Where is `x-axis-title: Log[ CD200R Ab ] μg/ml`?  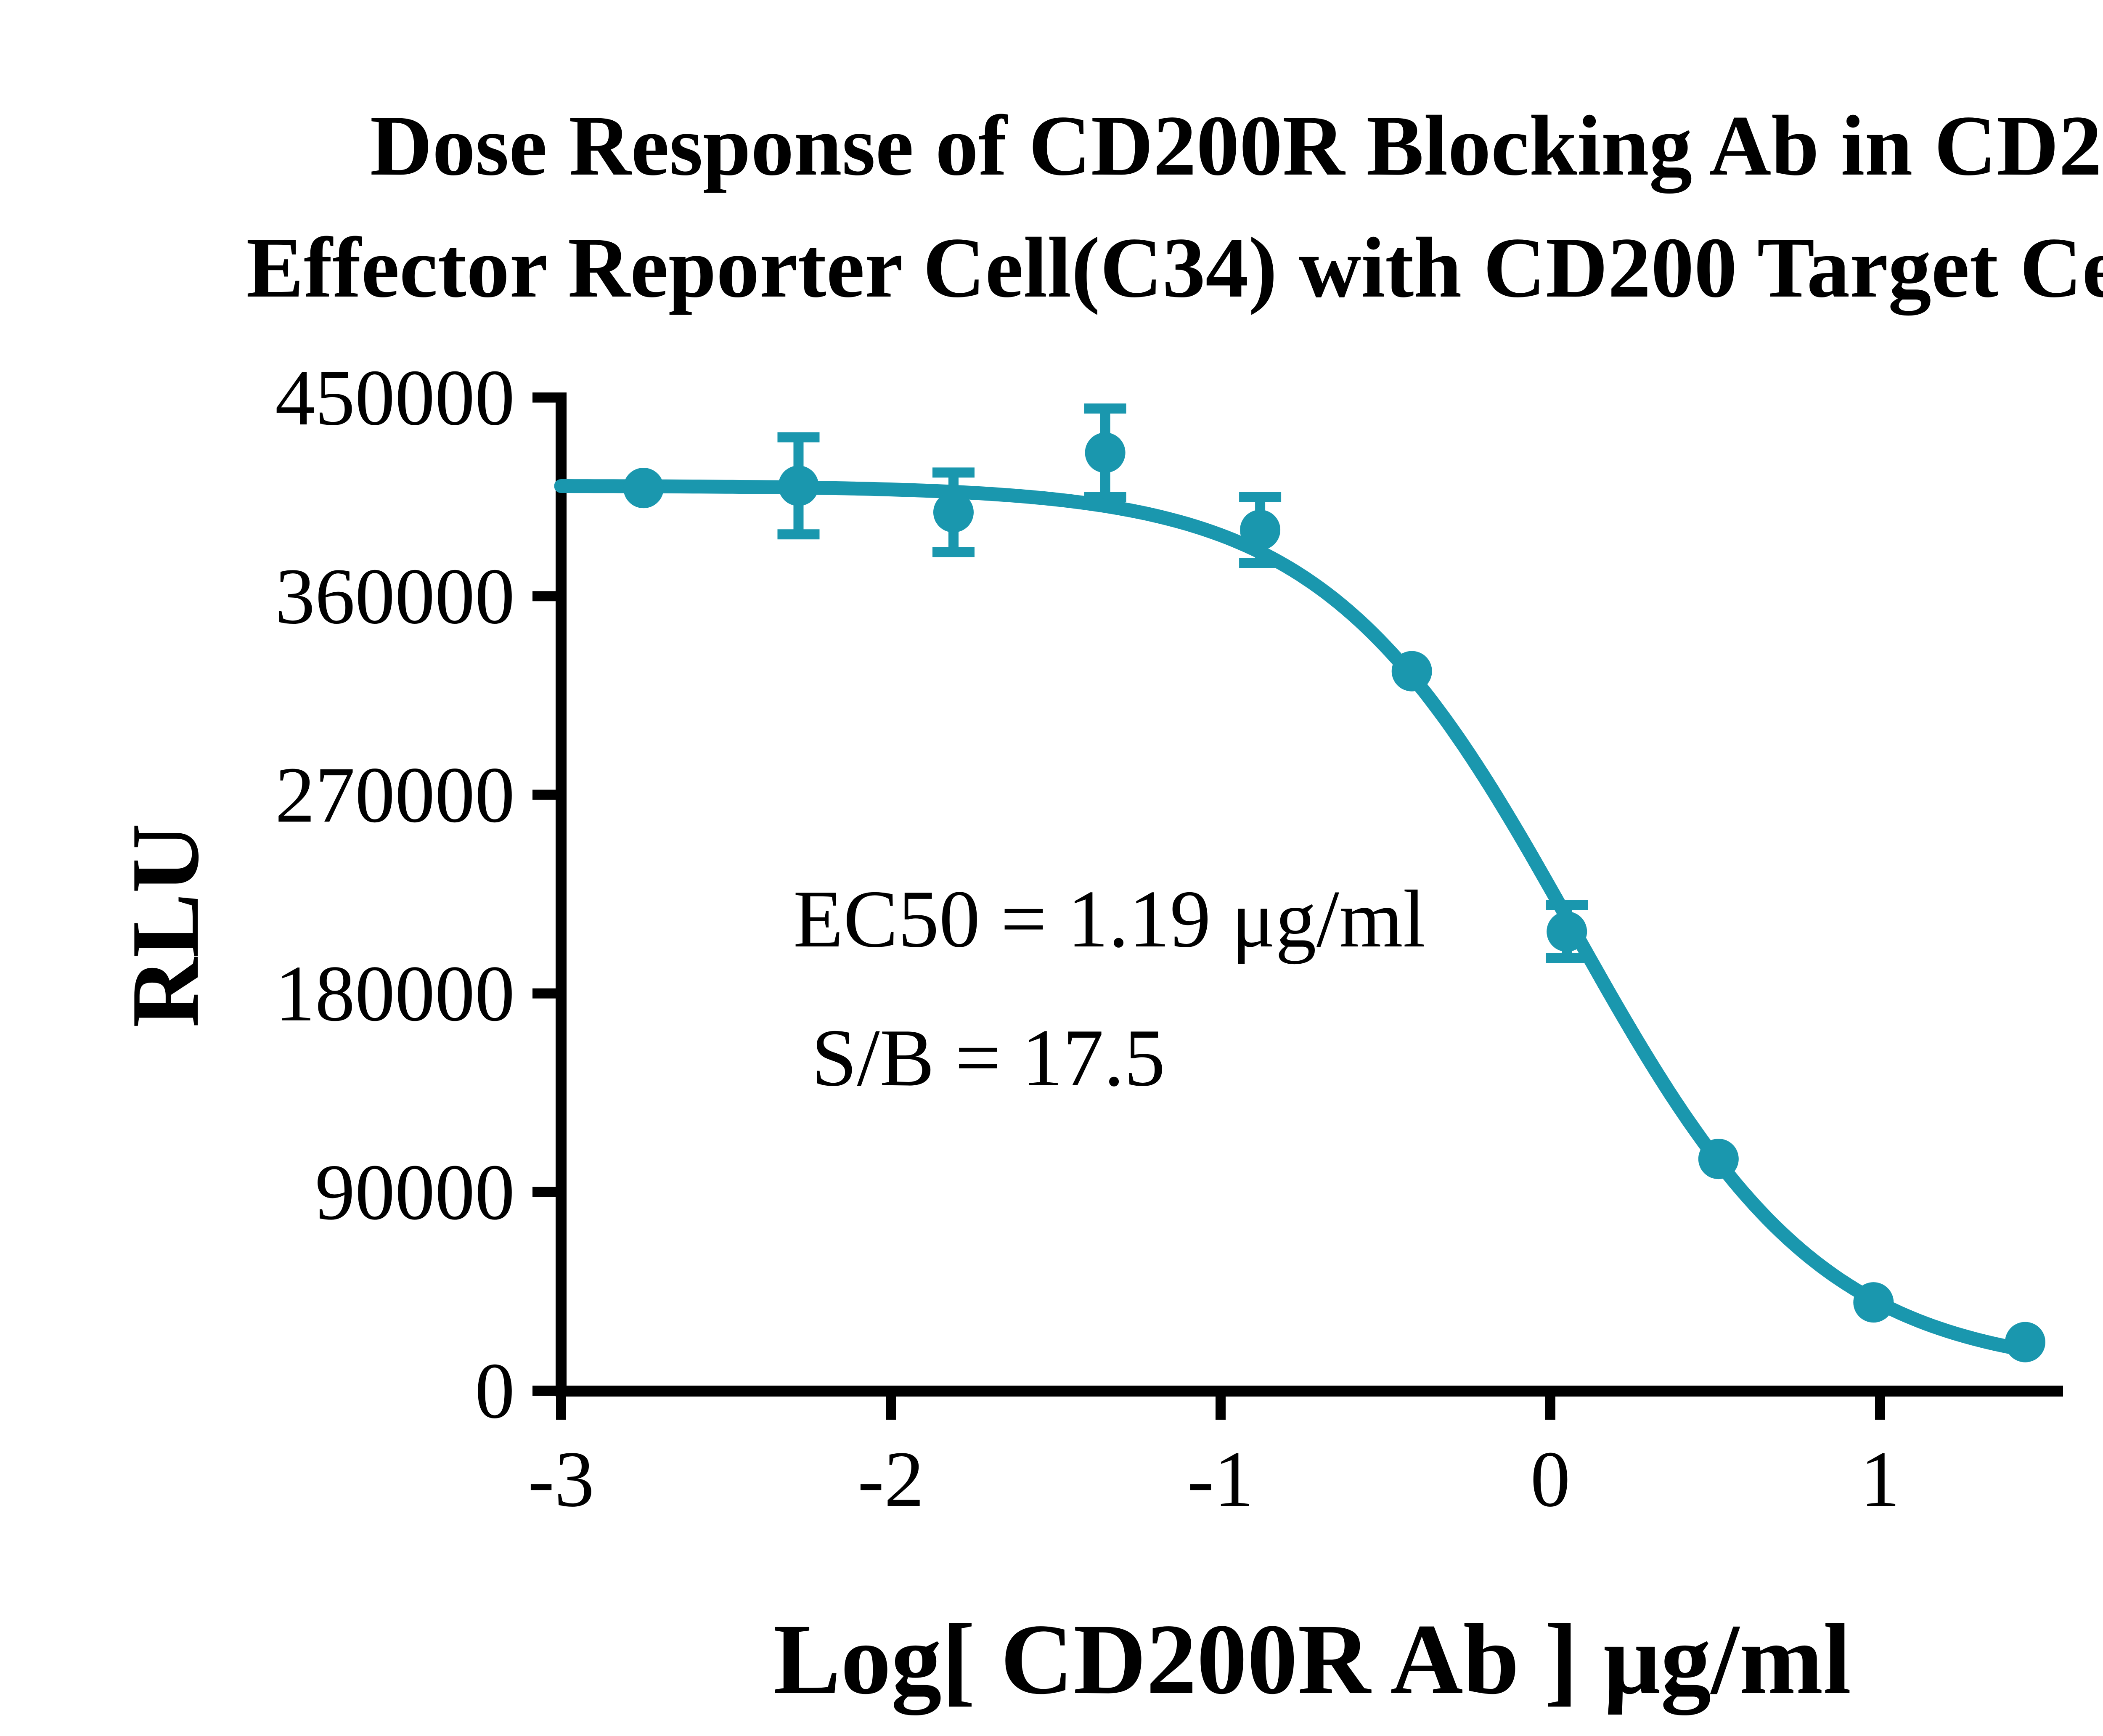
x-axis-title: Log[ CD200R Ab ] μg/ml is located at coordinates (1312, 1659).